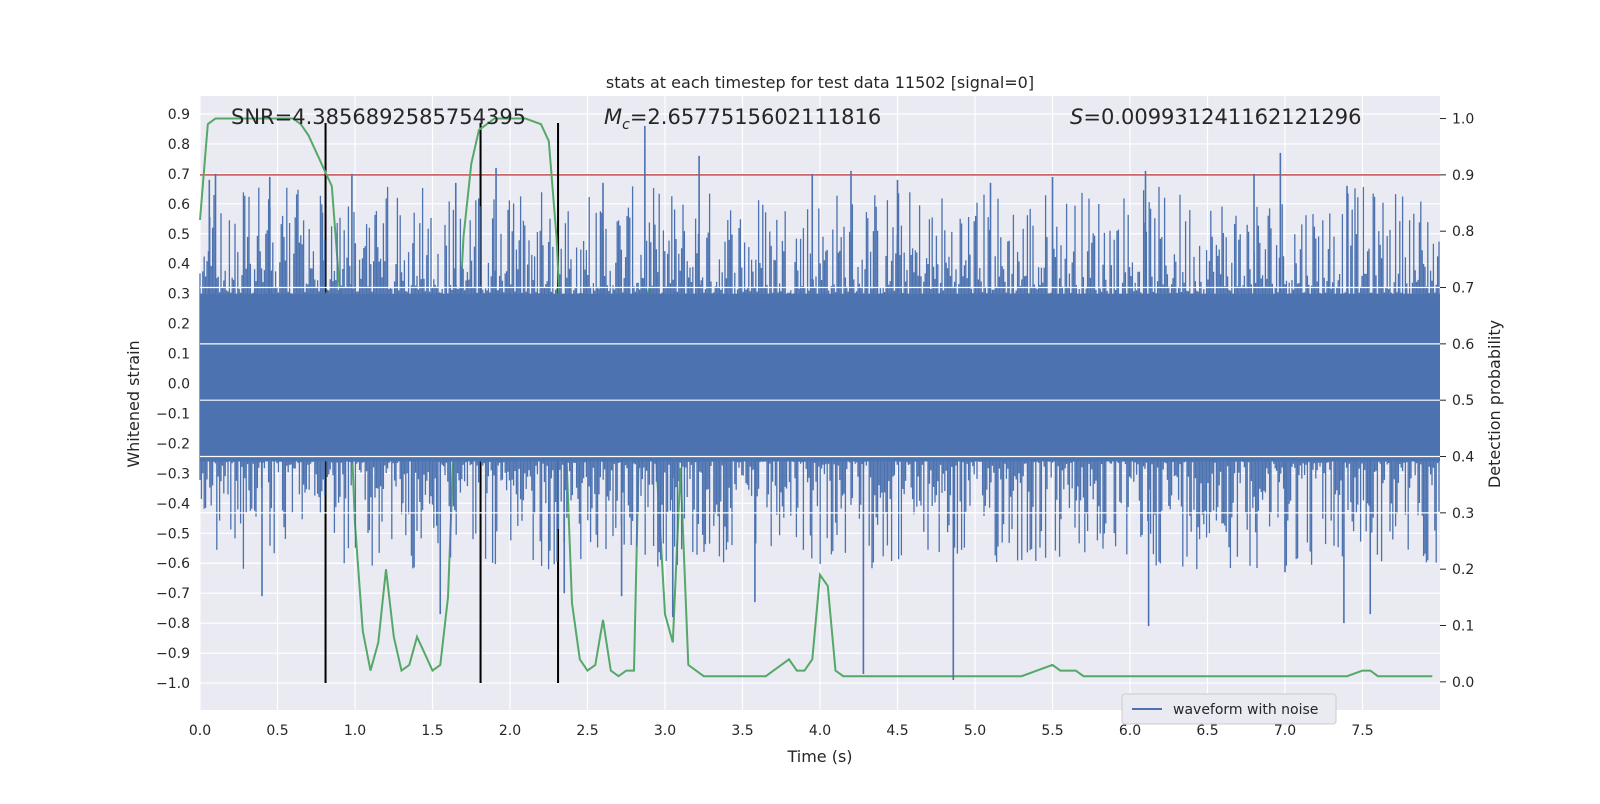  I want to click on mc-annotation: Mc=2.6577515602111816, so click(742, 119).